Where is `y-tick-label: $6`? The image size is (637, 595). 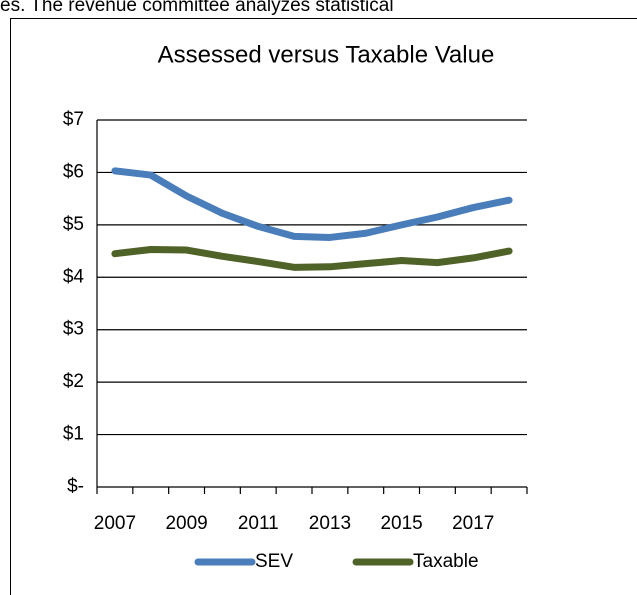 y-tick-label: $6 is located at coordinates (73, 171).